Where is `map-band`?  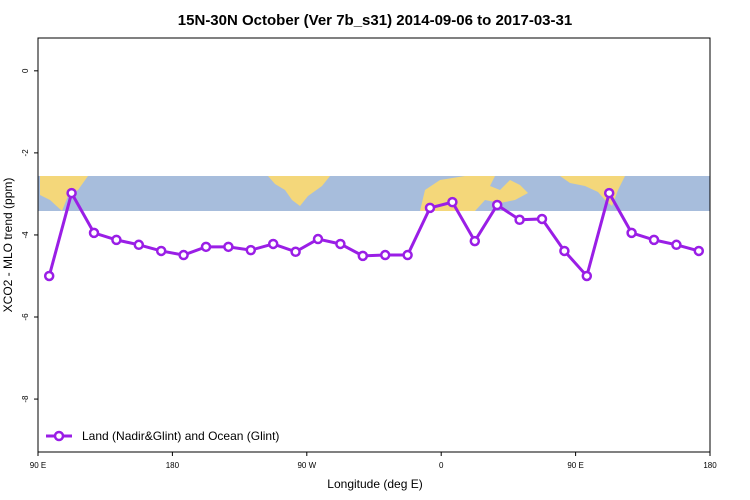 map-band is located at coordinates (374, 193).